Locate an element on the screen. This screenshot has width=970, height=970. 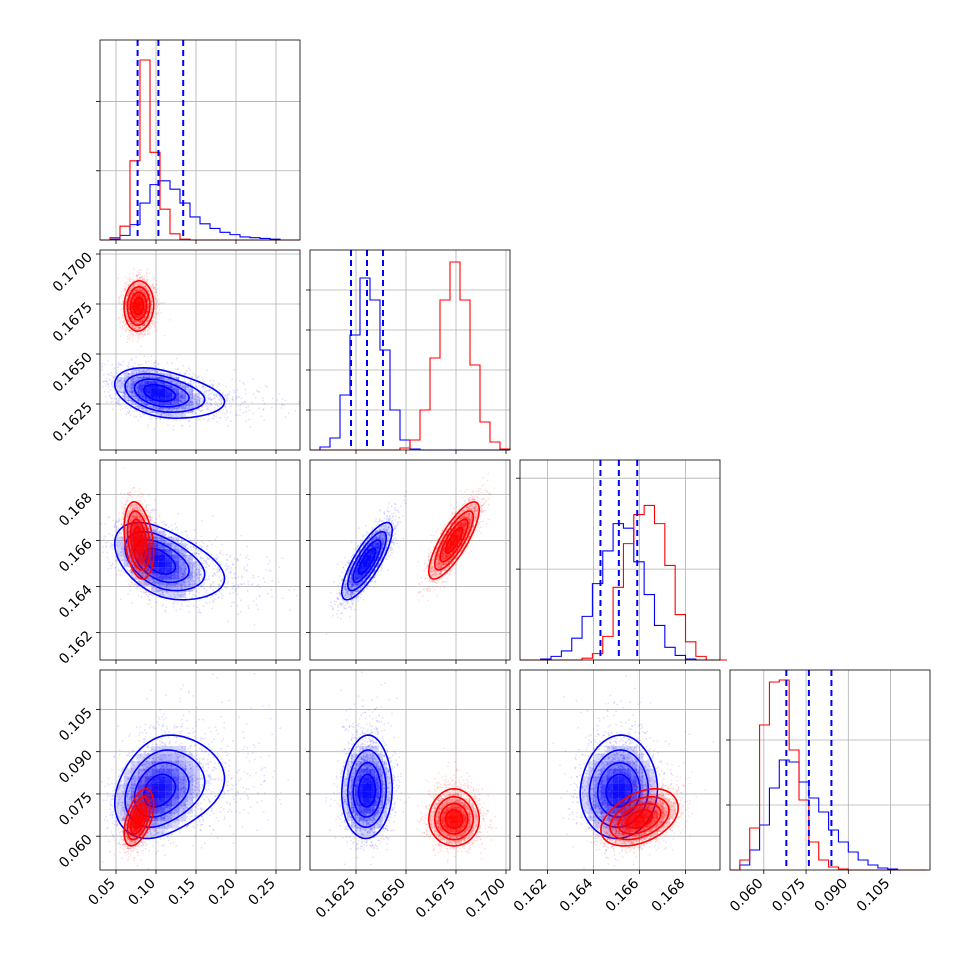
density-cell-blue is located at coordinates (196, 403).